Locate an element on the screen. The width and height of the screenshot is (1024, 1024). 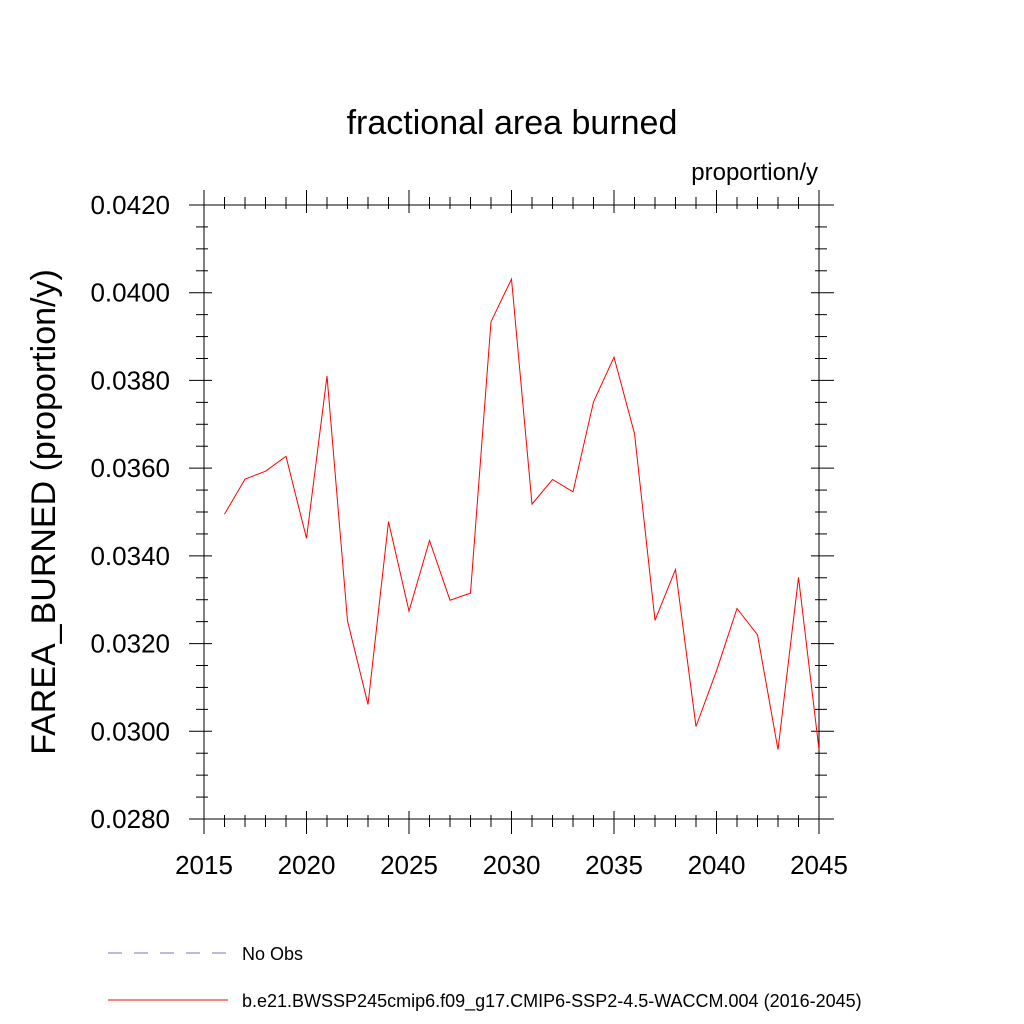
y-tick-label: 0.0280 is located at coordinates (130, 819).